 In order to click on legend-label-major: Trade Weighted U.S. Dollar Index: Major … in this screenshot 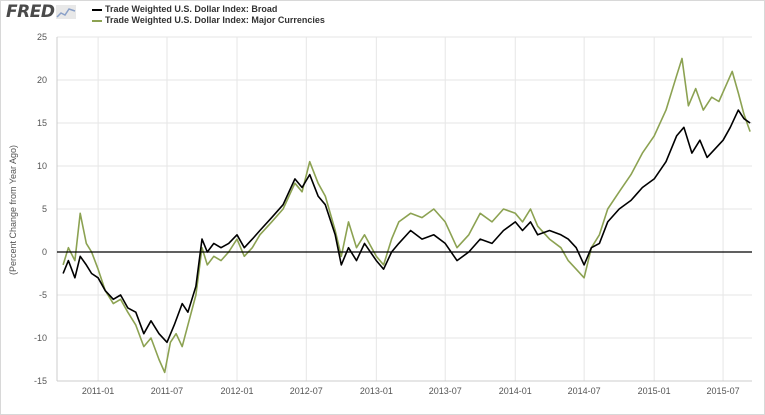, I will do `click(215, 20)`.